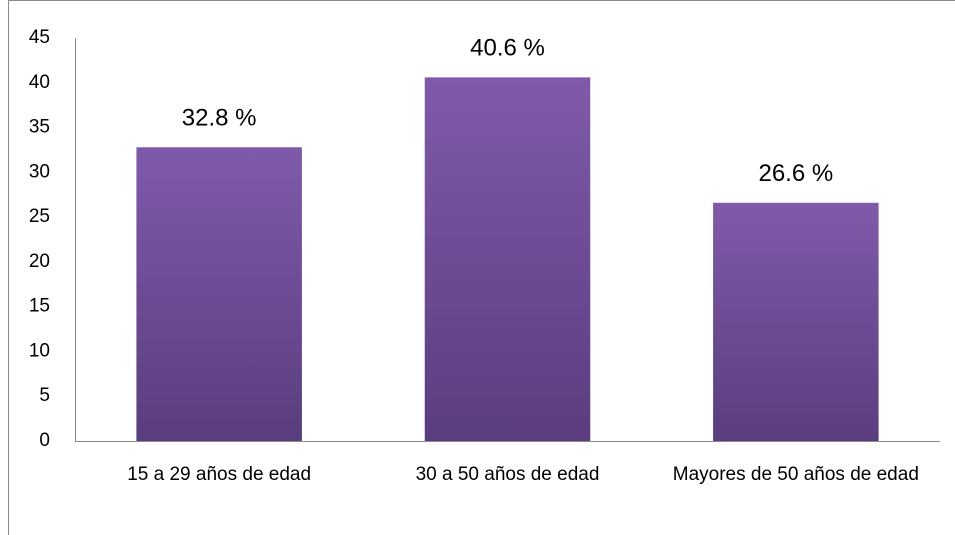 The height and width of the screenshot is (535, 955). Describe the element at coordinates (39, 171) in the screenshot. I see `y-tick-label: 30` at that location.